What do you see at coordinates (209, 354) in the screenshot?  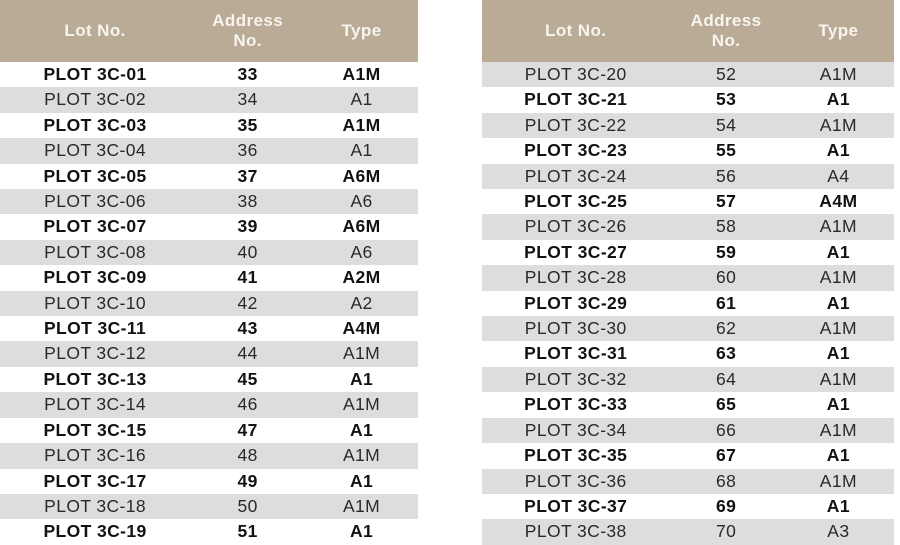 I see `table-row: PLOT 3C-12 44 A1M` at bounding box center [209, 354].